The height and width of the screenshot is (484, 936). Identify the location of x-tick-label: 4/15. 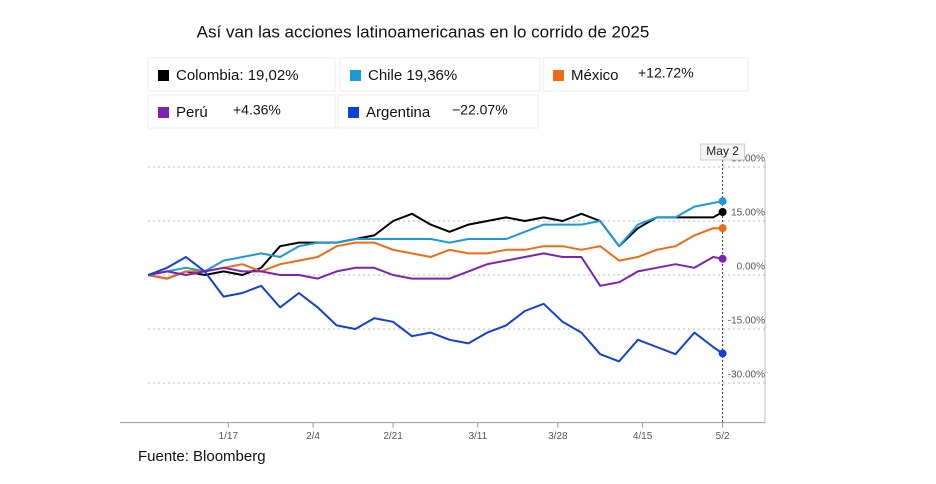
(643, 436).